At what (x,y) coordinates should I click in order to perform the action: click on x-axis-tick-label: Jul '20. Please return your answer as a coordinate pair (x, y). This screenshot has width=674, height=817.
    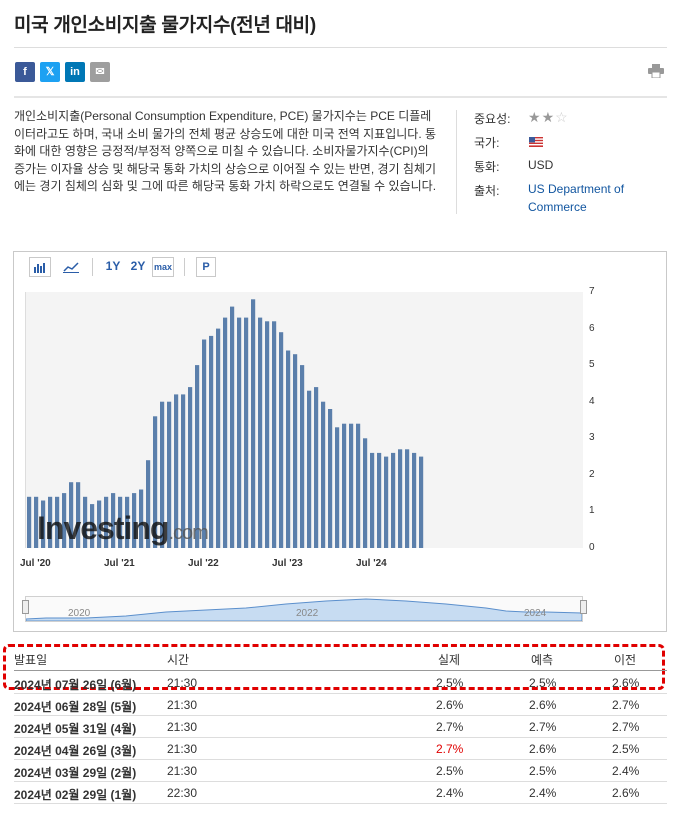
    Looking at the image, I should click on (35, 563).